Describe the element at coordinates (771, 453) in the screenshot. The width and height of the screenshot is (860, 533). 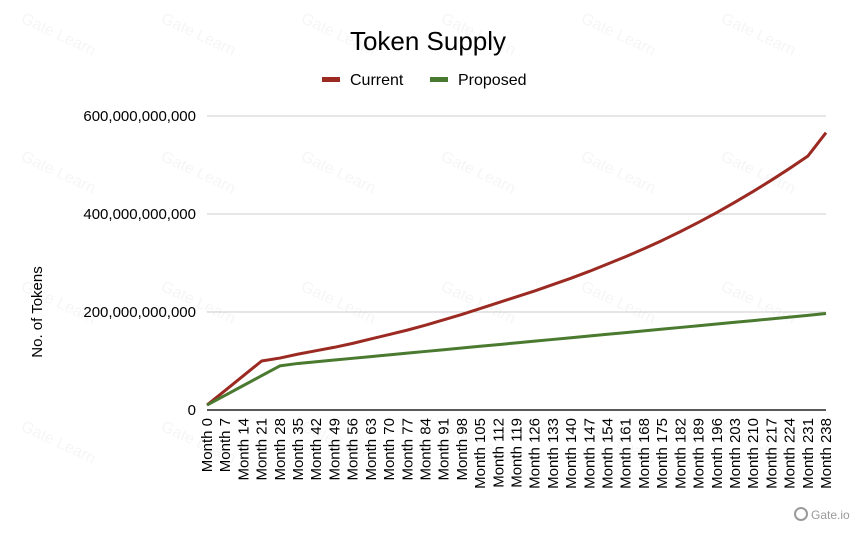
I see `x-tick-label: Month 217` at that location.